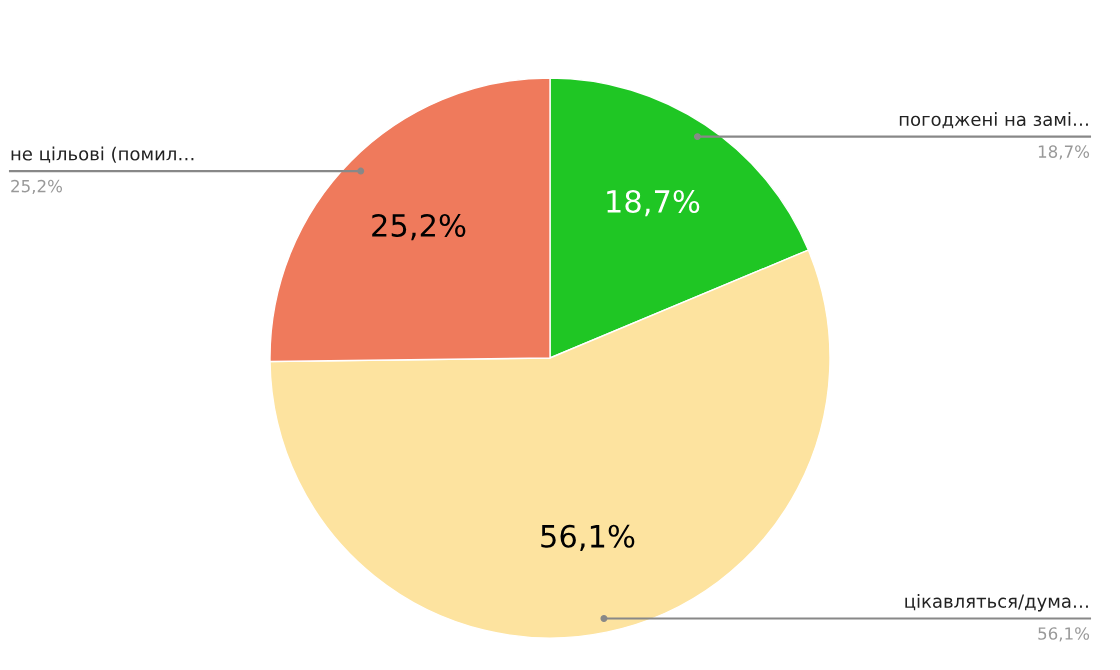 The width and height of the screenshot is (1120, 670). I want to click on text: 18,7%, so click(1064, 152).